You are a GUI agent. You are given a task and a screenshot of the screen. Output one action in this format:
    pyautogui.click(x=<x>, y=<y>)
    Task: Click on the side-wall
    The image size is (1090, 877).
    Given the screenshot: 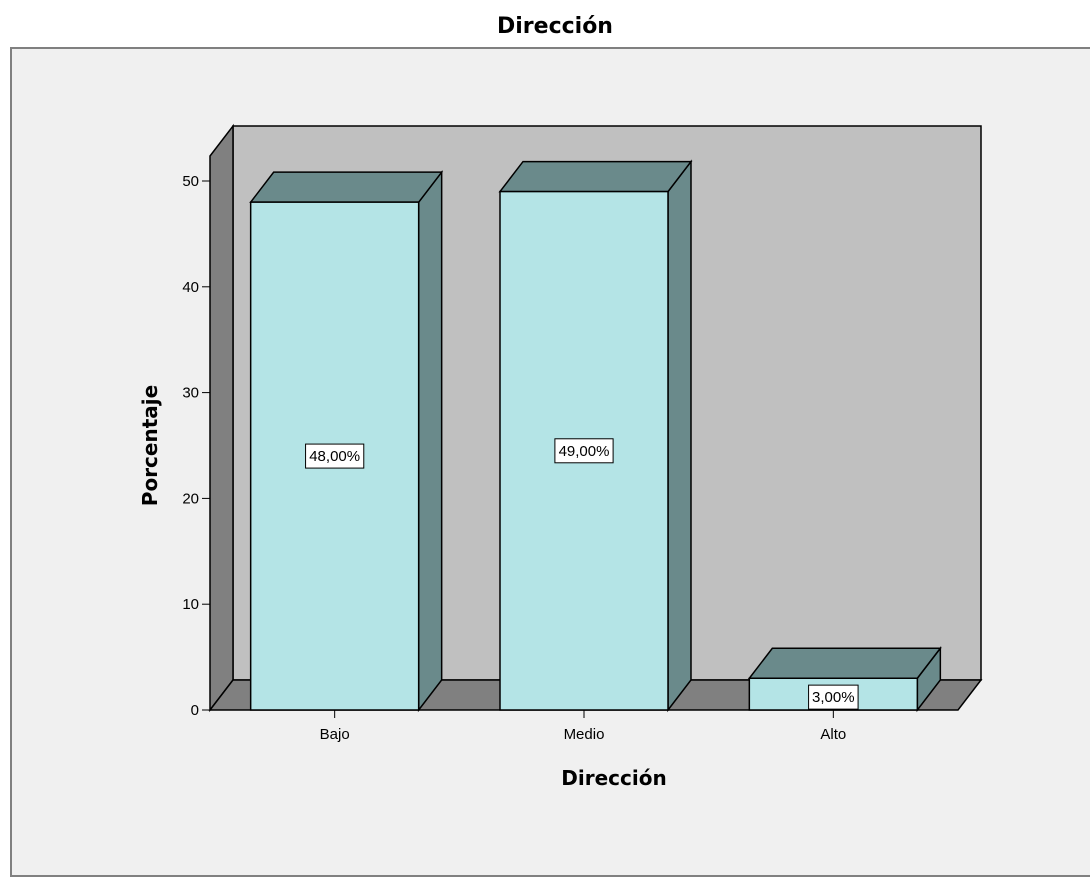 What is the action you would take?
    pyautogui.click(x=221, y=418)
    